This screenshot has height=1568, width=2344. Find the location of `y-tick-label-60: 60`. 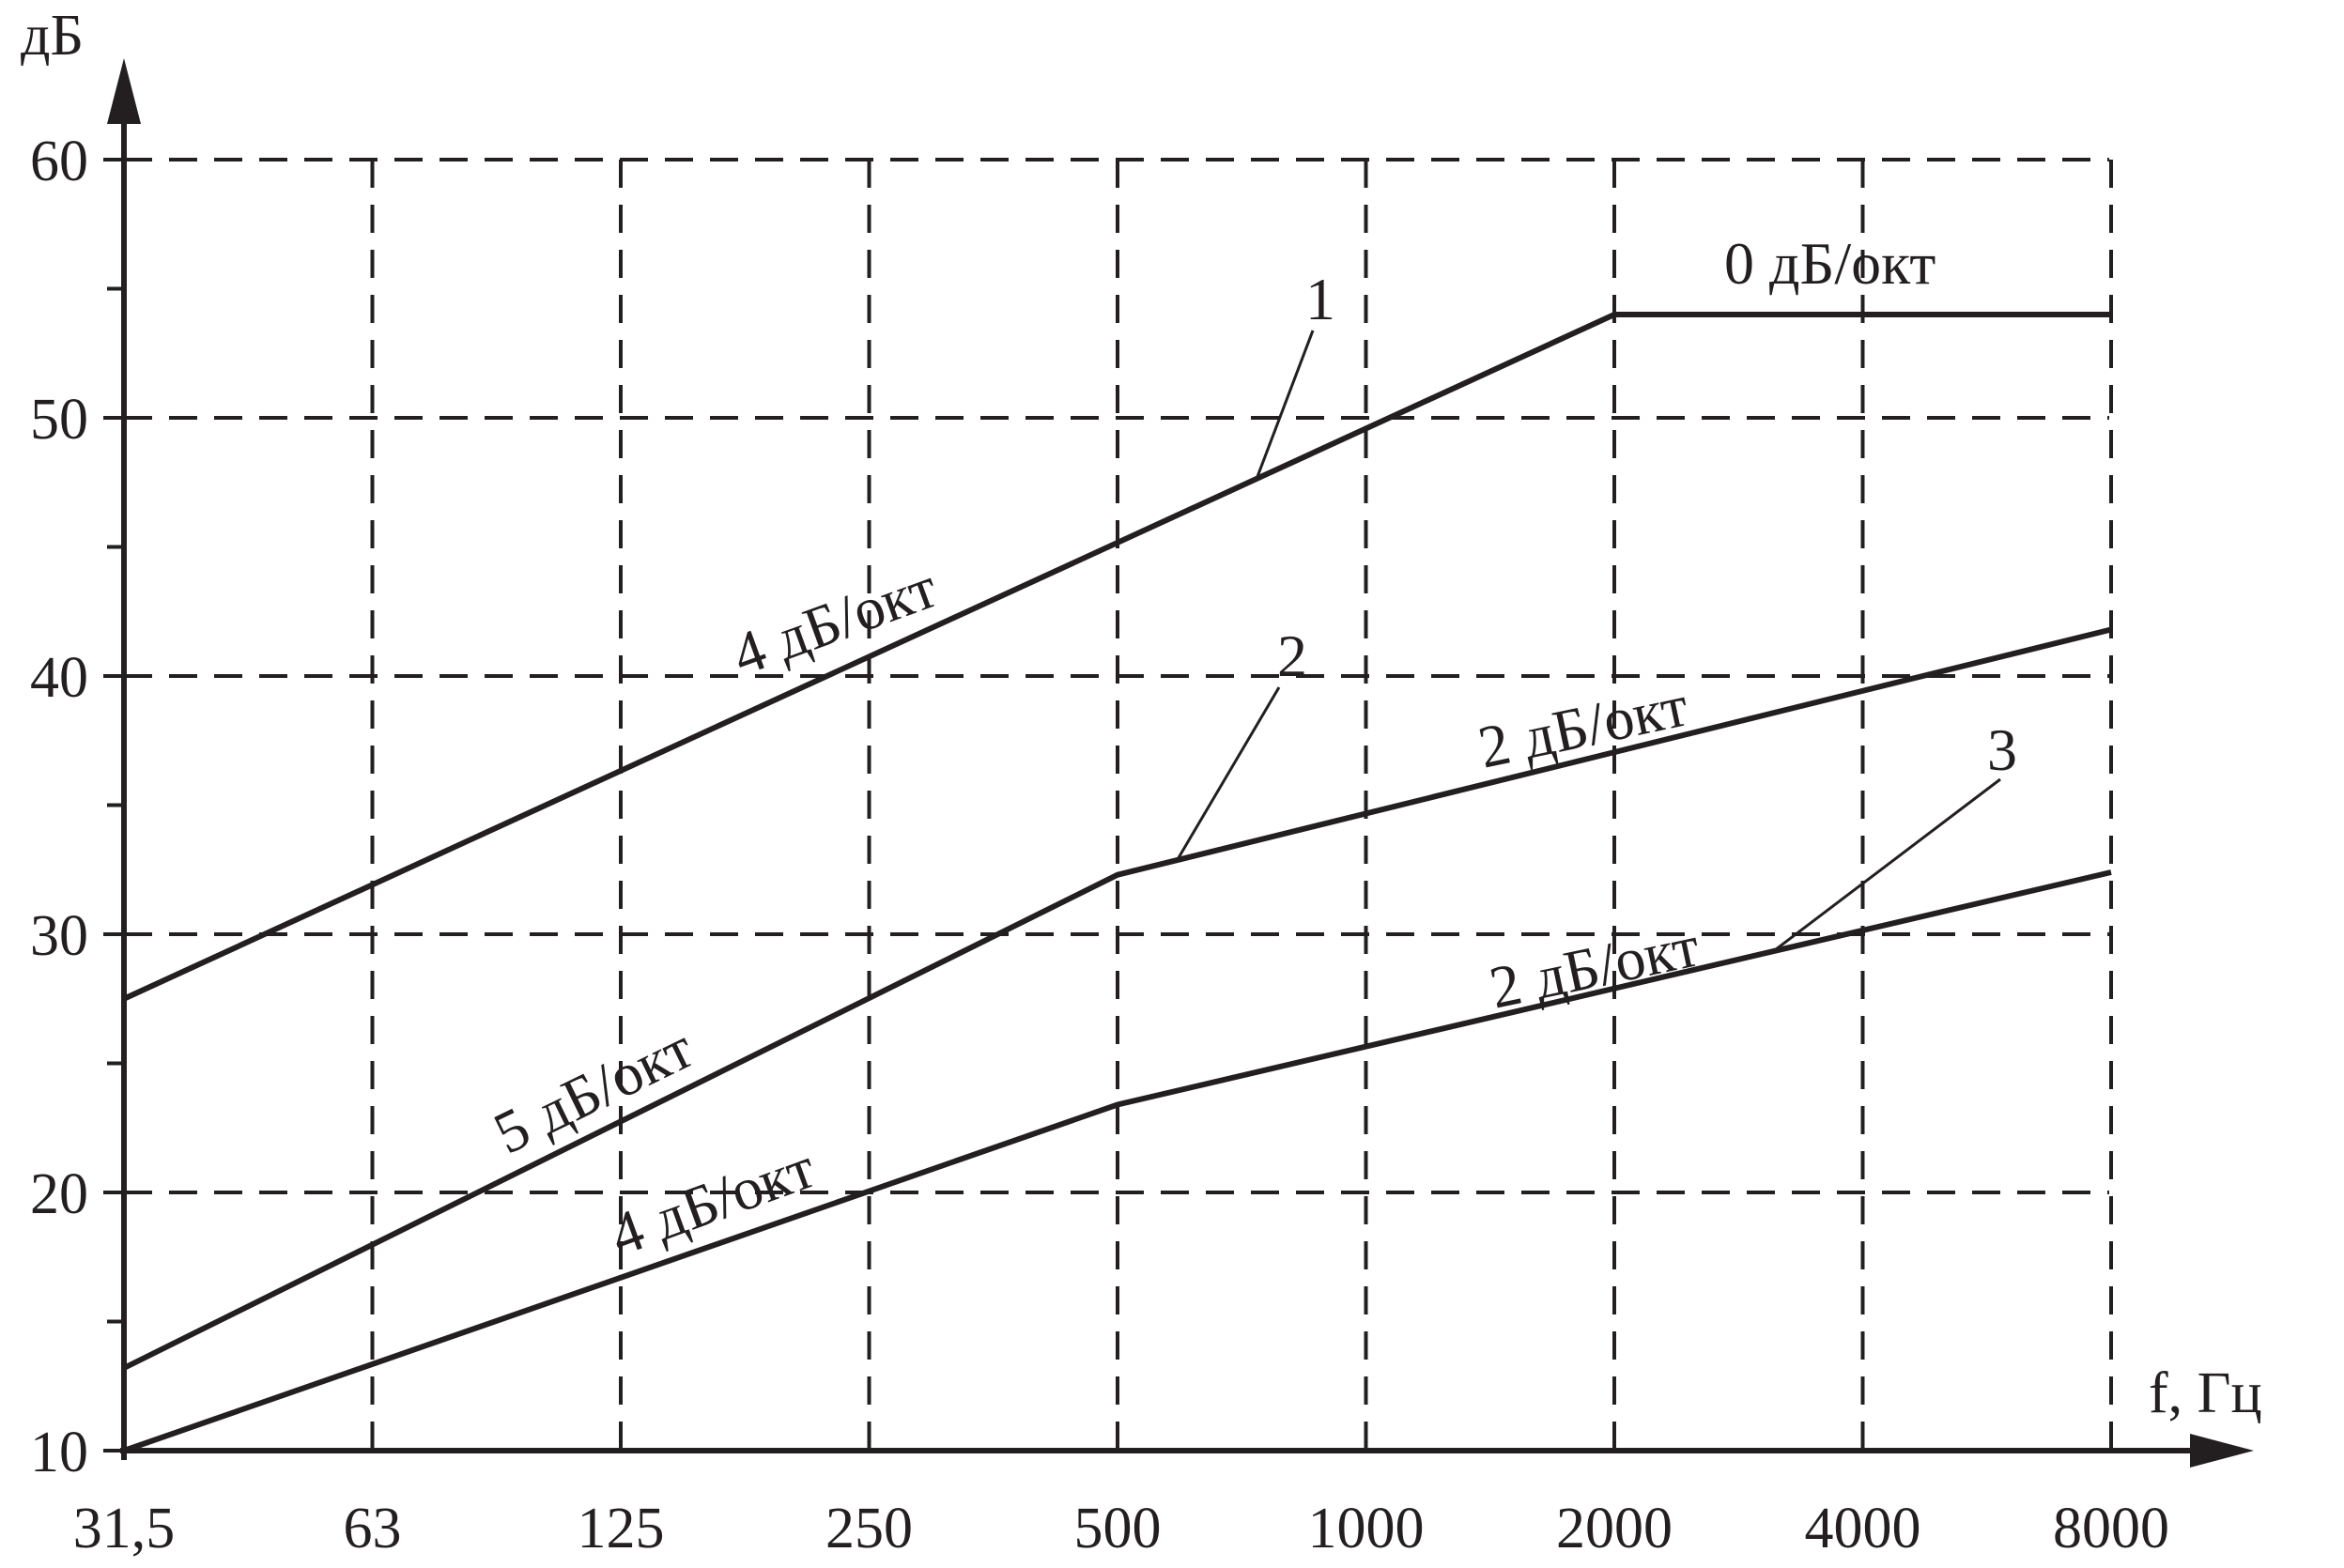

y-tick-label-60: 60 is located at coordinates (59, 162).